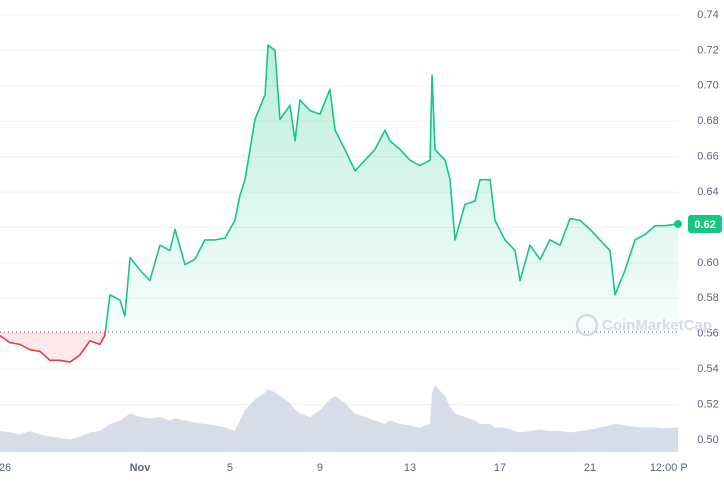 The image size is (724, 482). Describe the element at coordinates (707, 86) in the screenshot. I see `y-tick-label: 0.70` at that location.